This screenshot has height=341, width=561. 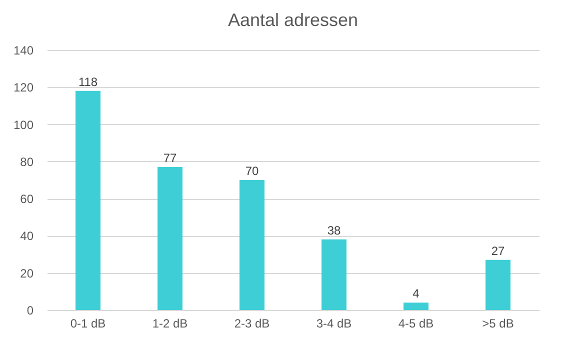 I want to click on x-tick-label: 1-2 dB, so click(x=170, y=323).